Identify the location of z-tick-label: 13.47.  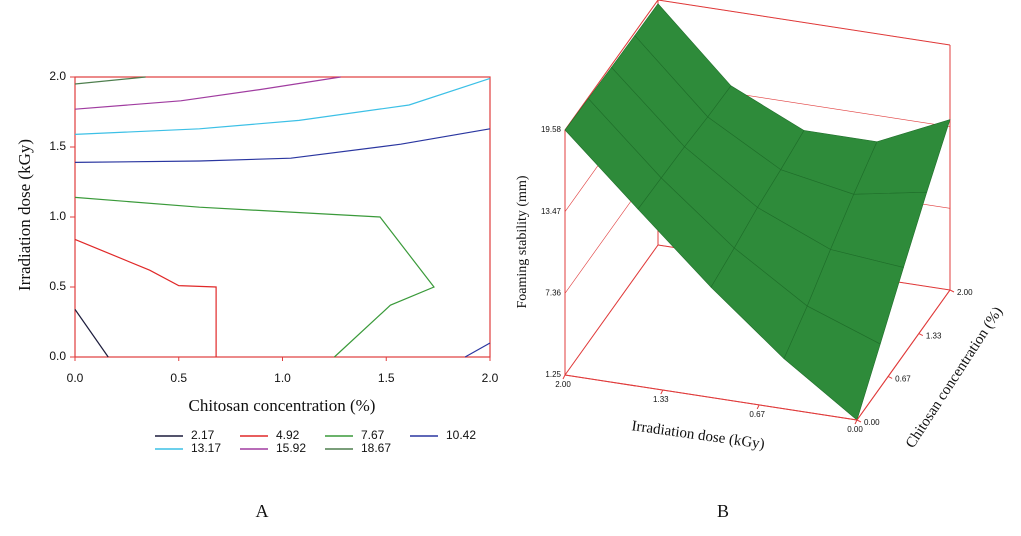
(551, 211).